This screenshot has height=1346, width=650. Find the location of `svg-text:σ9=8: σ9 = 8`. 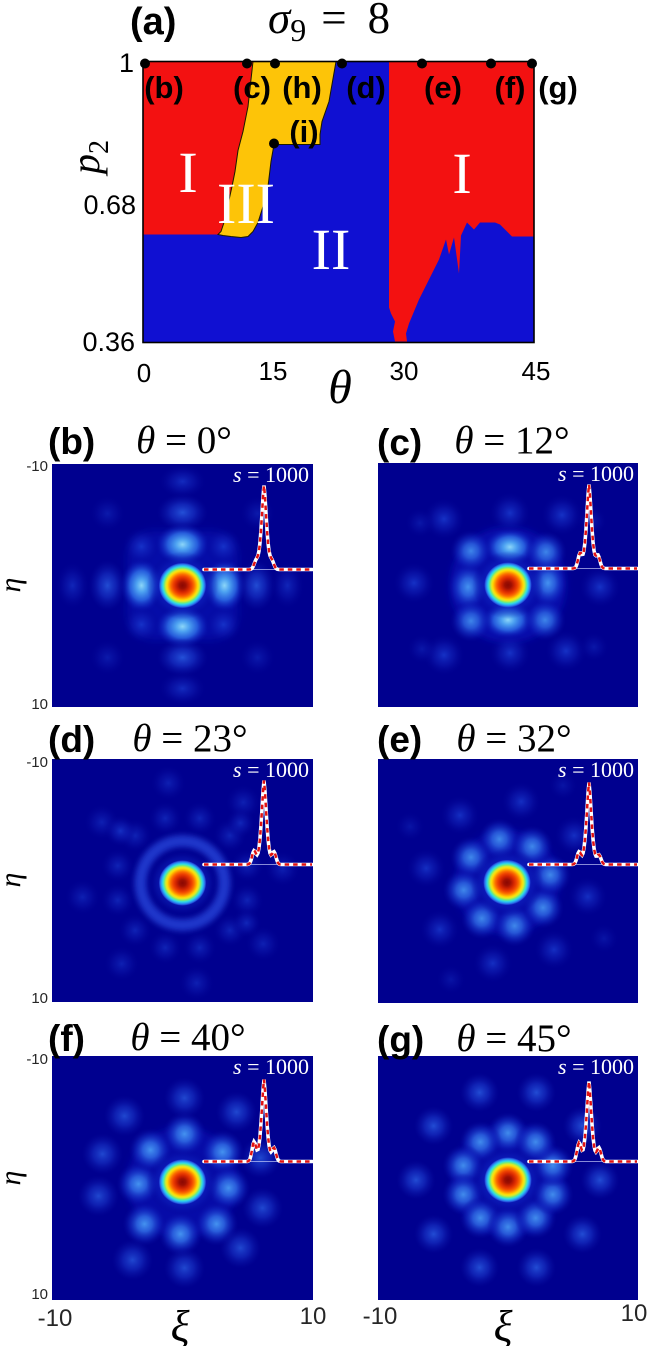

svg-text:σ9=8: σ9 = 8 is located at coordinates (329, 24).